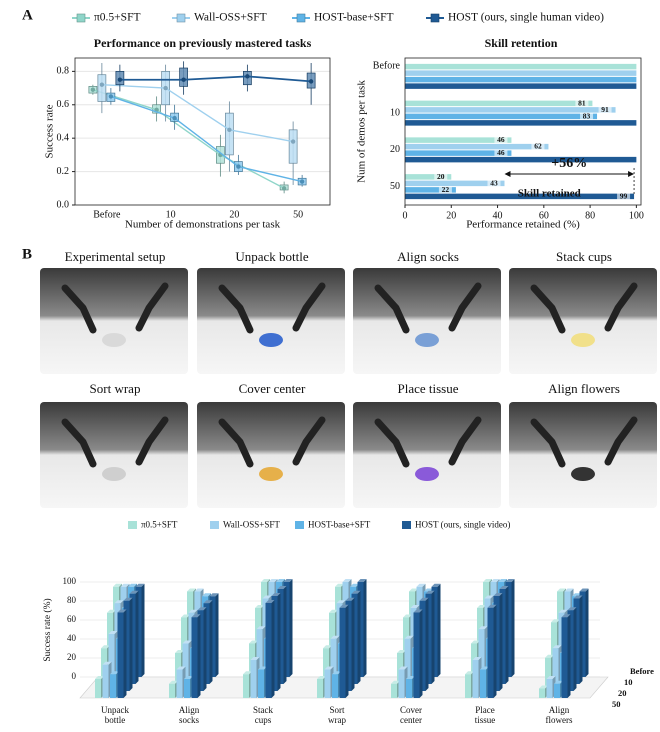  I want to click on y-tick-label: 0.0, so click(63, 204).